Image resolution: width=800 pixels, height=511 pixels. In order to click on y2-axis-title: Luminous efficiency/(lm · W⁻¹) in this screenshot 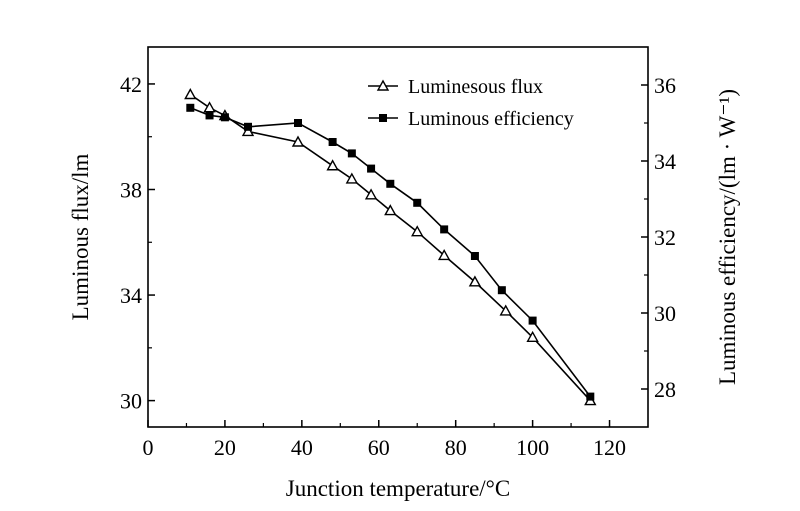, I will do `click(727, 237)`.